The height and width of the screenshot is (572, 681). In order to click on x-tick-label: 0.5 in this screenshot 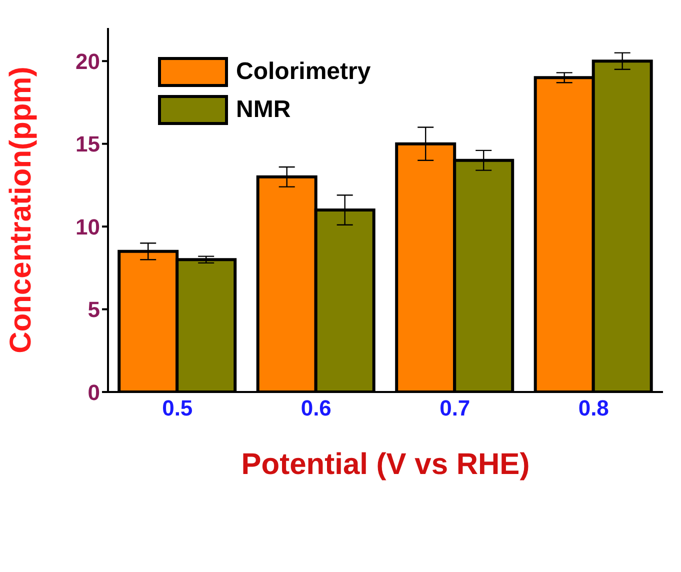, I will do `click(177, 408)`.